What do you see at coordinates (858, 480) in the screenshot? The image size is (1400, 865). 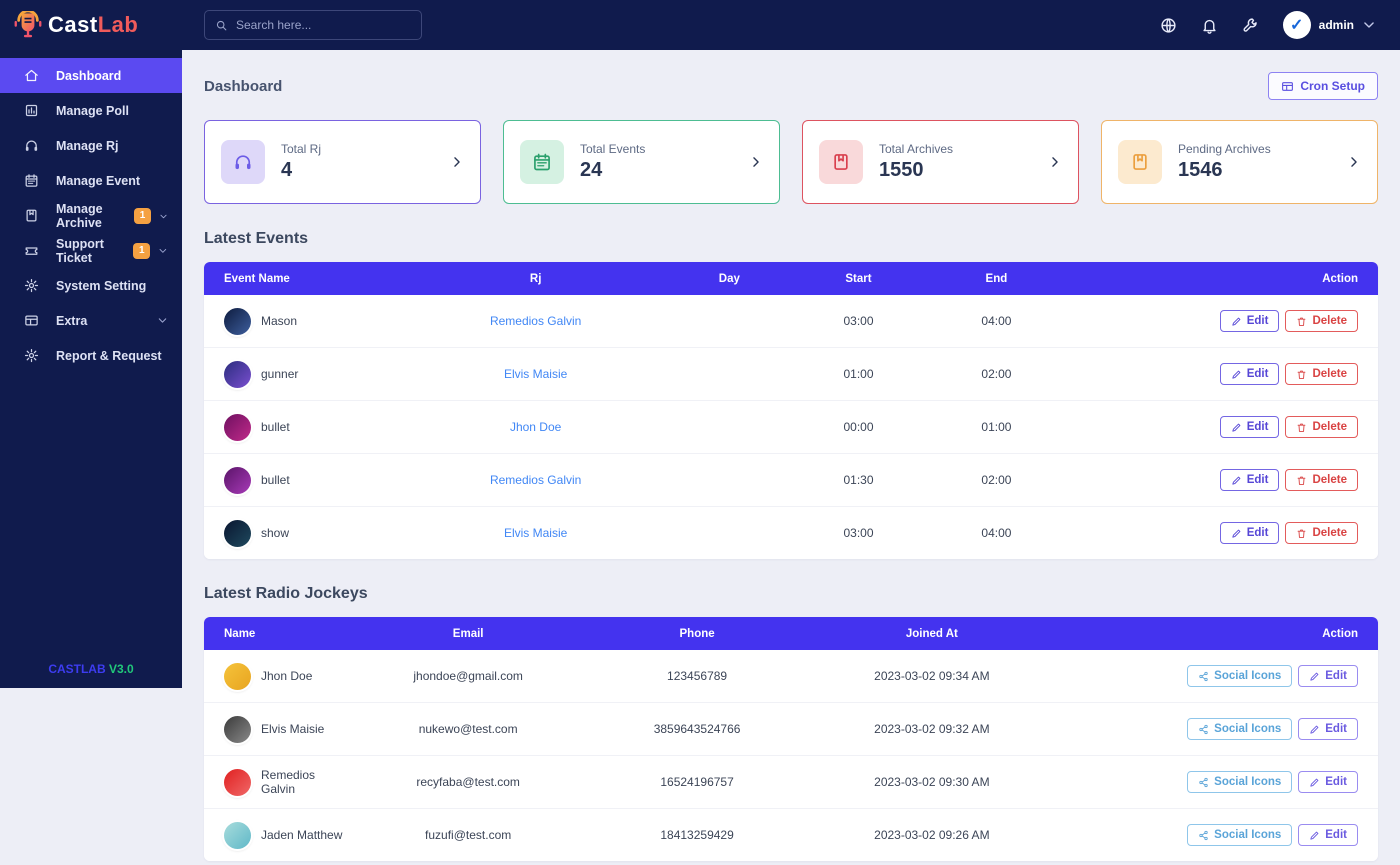 I see `event-start-time: 01:30` at bounding box center [858, 480].